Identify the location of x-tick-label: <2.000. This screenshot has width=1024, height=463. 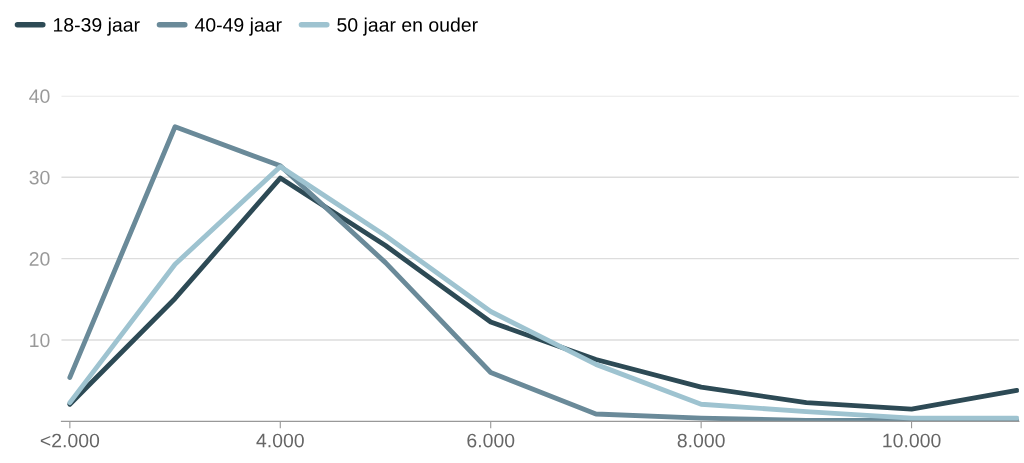
(70, 440).